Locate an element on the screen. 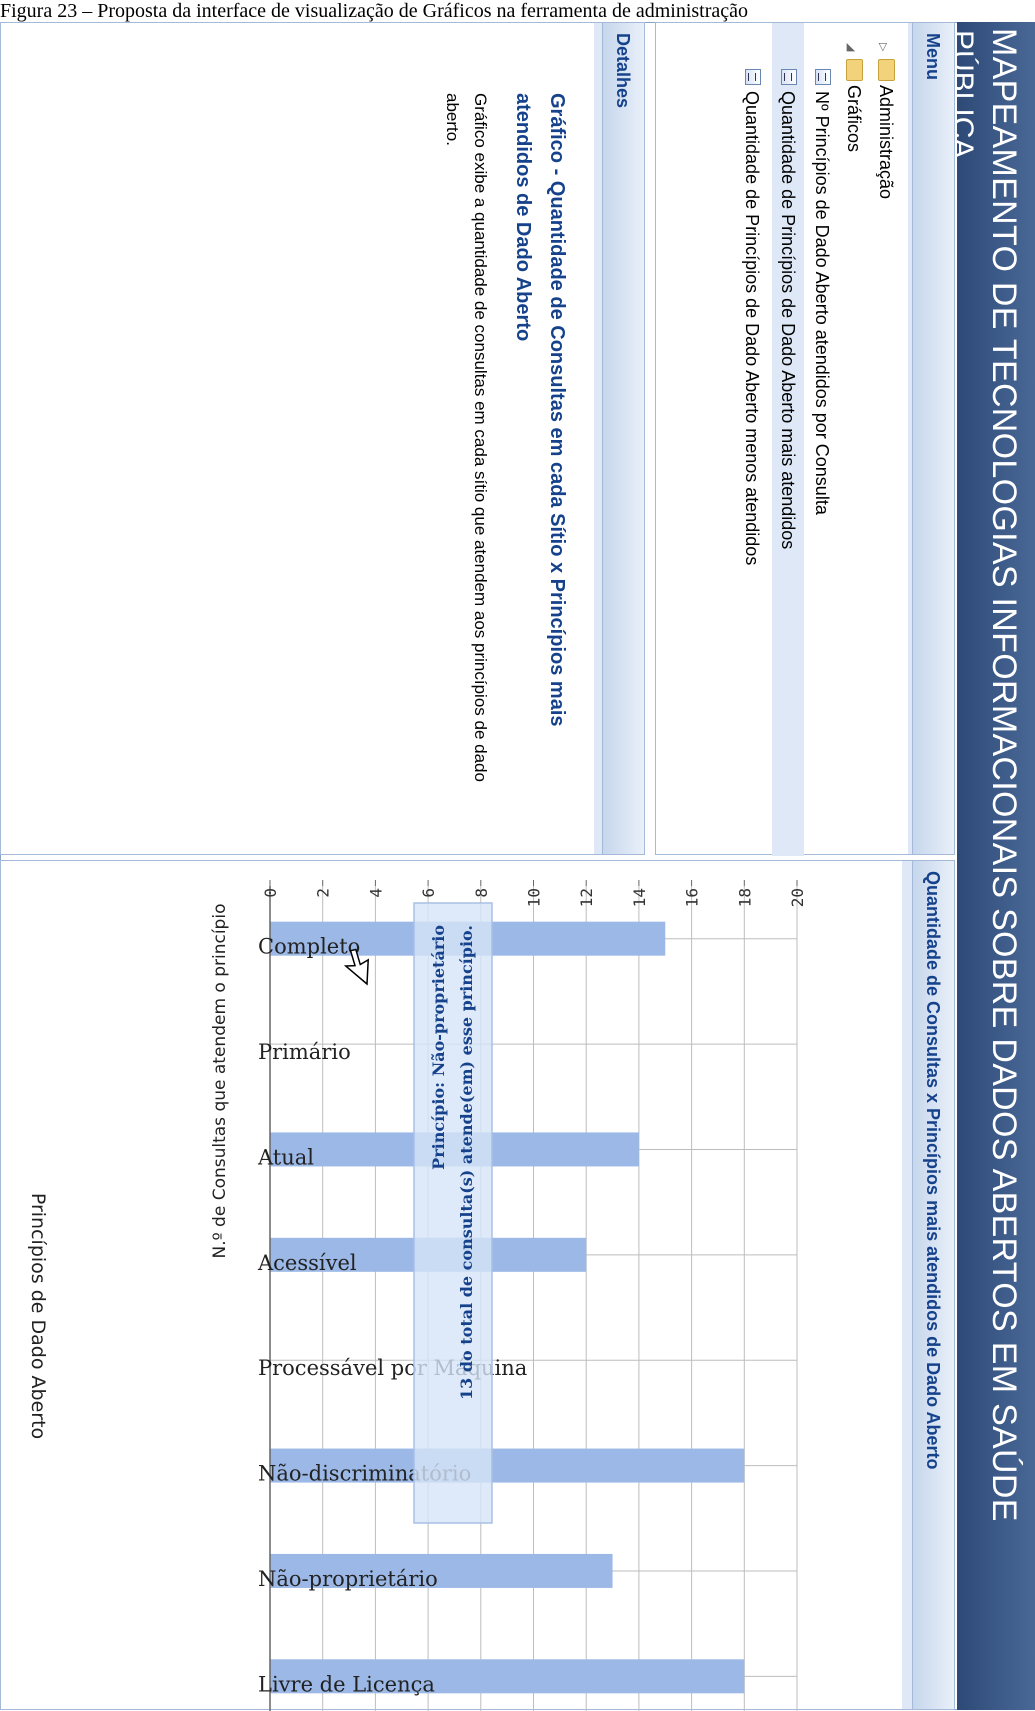 The height and width of the screenshot is (1711, 1035). x-tick-label: Primário is located at coordinates (304, 1052).